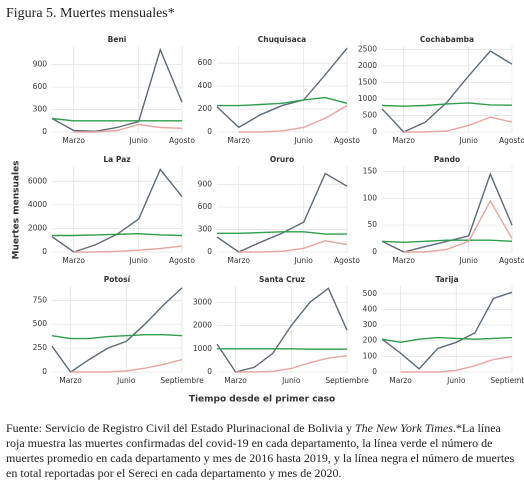 The image size is (524, 503). I want to click on panel-title: Tarija, so click(446, 279).